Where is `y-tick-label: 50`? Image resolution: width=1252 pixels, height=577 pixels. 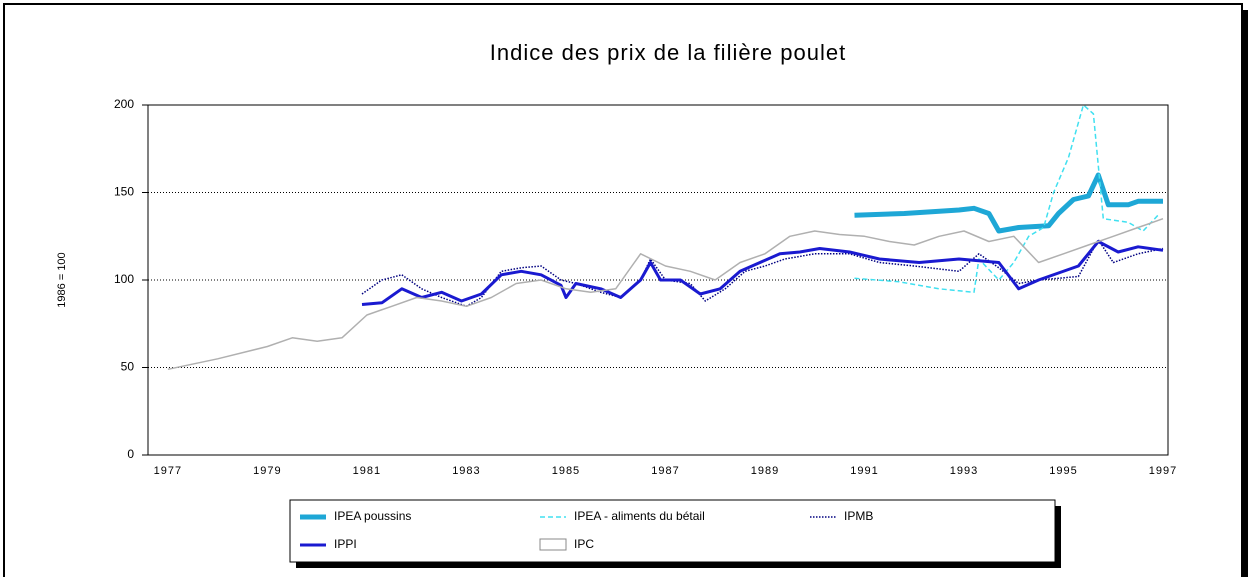 y-tick-label: 50 is located at coordinates (128, 367).